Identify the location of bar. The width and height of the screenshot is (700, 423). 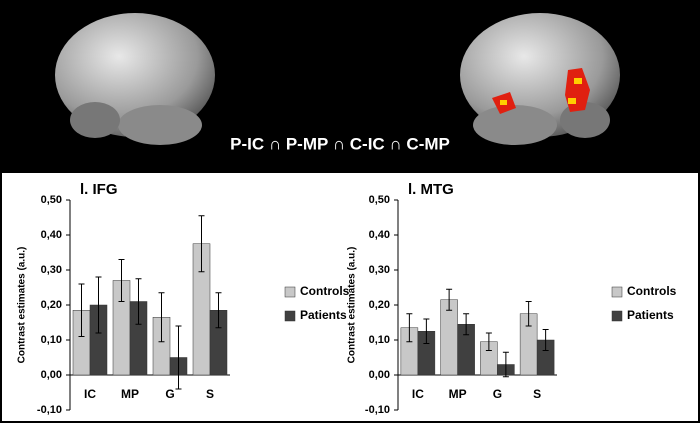
(449, 337).